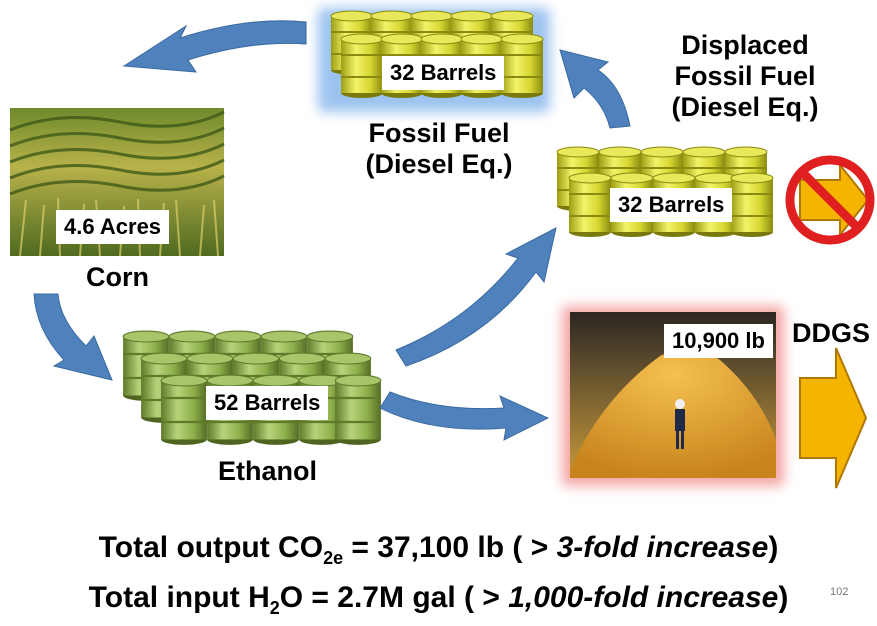  What do you see at coordinates (745, 45) in the screenshot?
I see `displaced-fuel-caption-line1: Displaced` at bounding box center [745, 45].